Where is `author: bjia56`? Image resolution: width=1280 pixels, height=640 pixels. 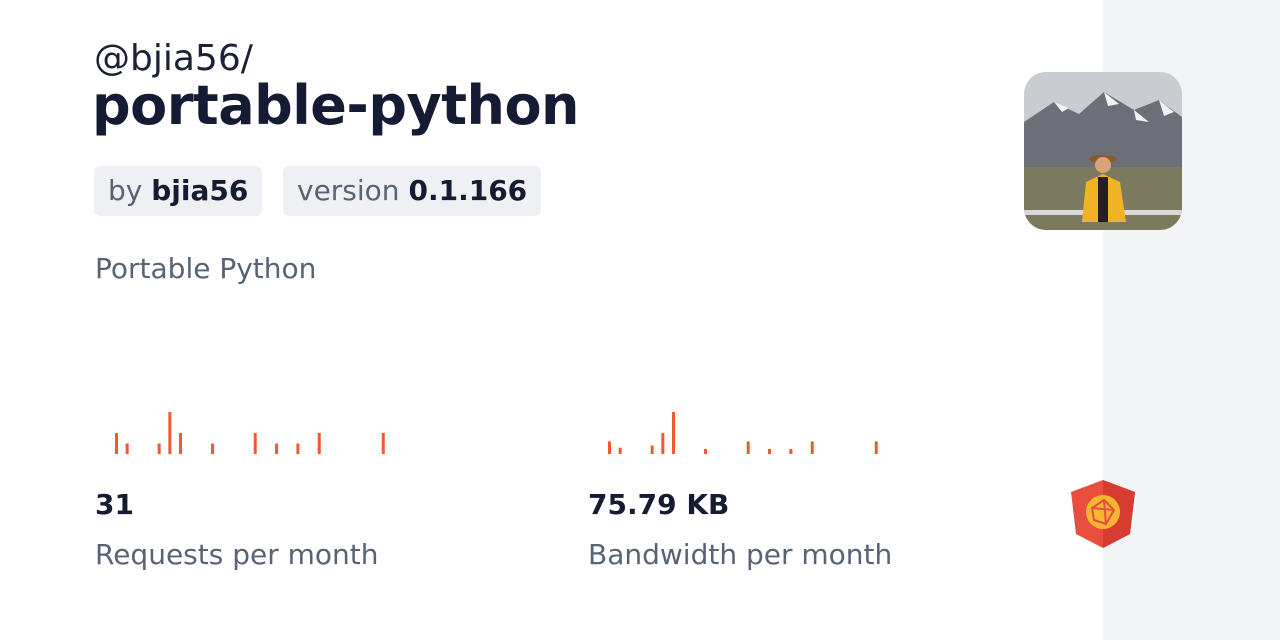
author: bjia56 is located at coordinates (200, 190).